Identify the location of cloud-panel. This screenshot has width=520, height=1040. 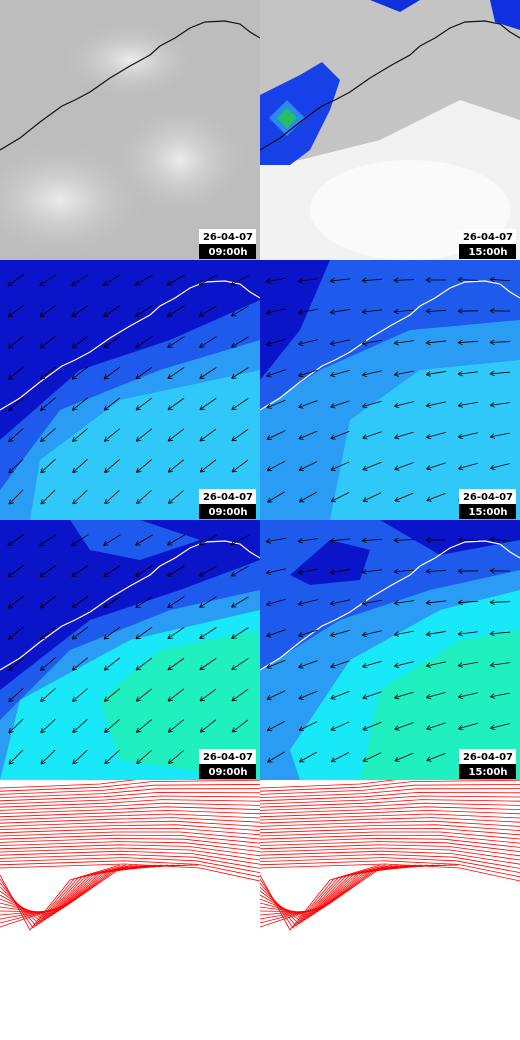
(389, 130).